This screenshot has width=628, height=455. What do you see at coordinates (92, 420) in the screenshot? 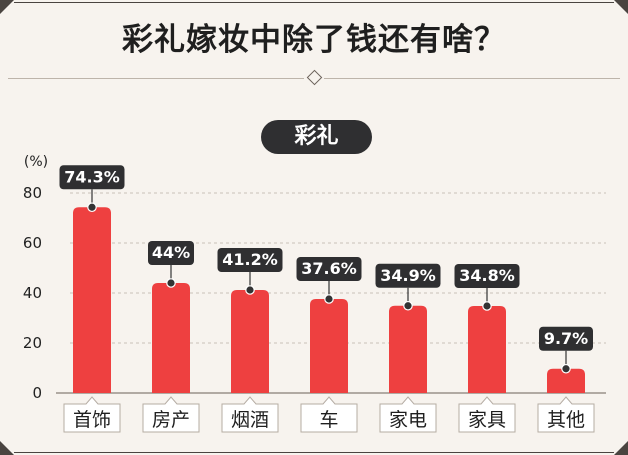
I see `category-label: 首饰` at bounding box center [92, 420].